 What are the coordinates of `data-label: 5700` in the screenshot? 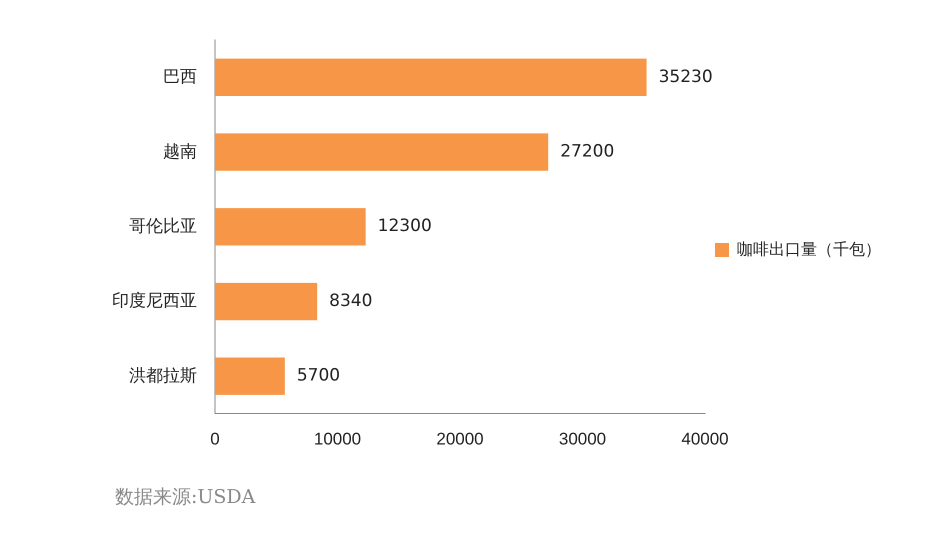 It's located at (318, 376).